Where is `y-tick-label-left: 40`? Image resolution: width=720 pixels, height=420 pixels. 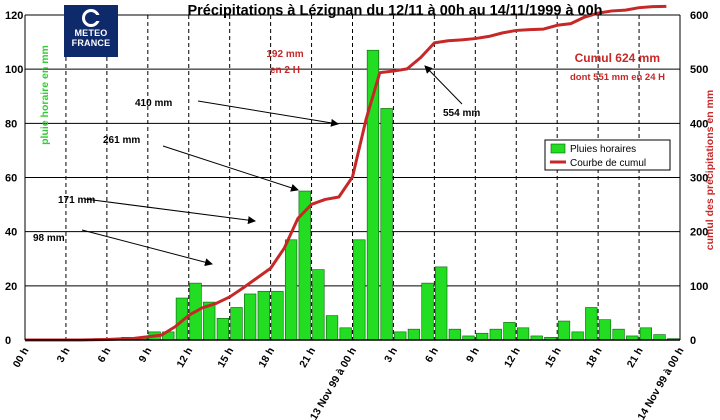 y-tick-label-left: 40 is located at coordinates (11, 233).